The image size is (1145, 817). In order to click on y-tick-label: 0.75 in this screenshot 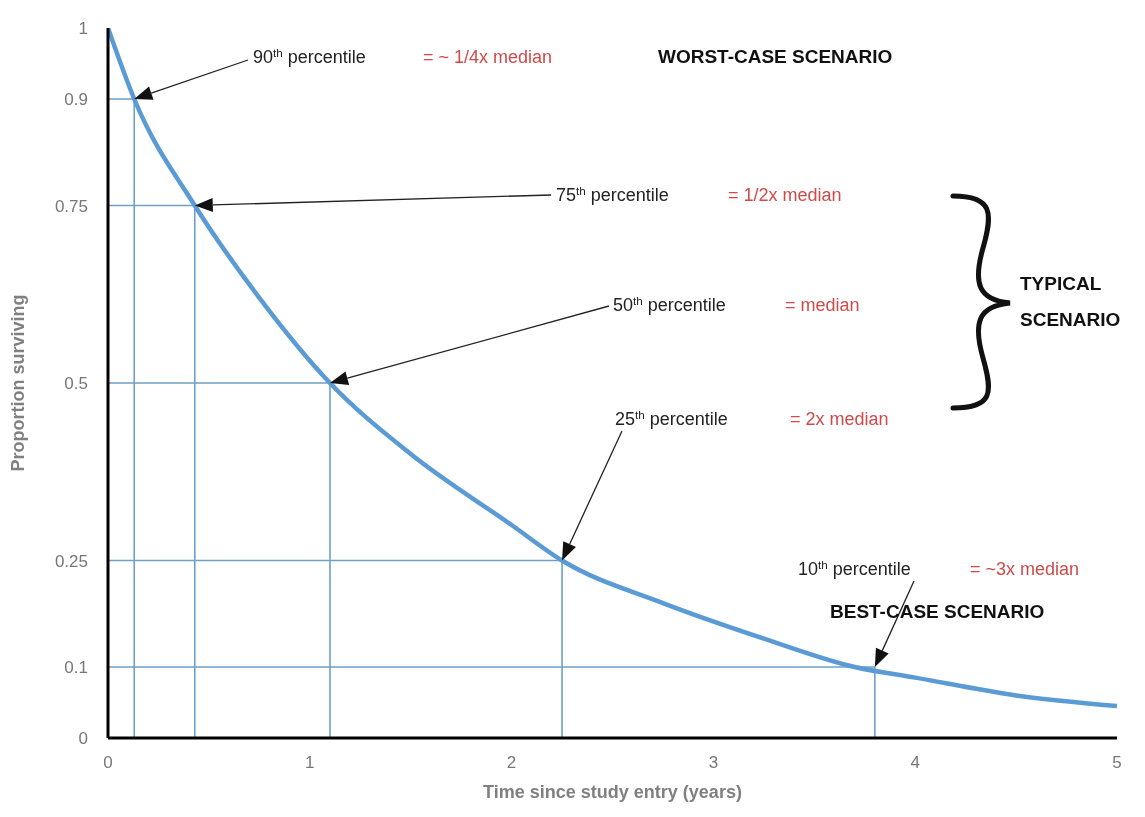, I will do `click(71, 206)`.